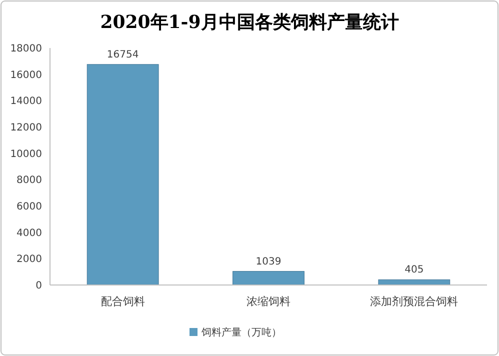 This screenshot has height=356, width=499. What do you see at coordinates (249, 22) in the screenshot?
I see `chart-title: 2020年1-9月中国各类饲料产量统计` at bounding box center [249, 22].